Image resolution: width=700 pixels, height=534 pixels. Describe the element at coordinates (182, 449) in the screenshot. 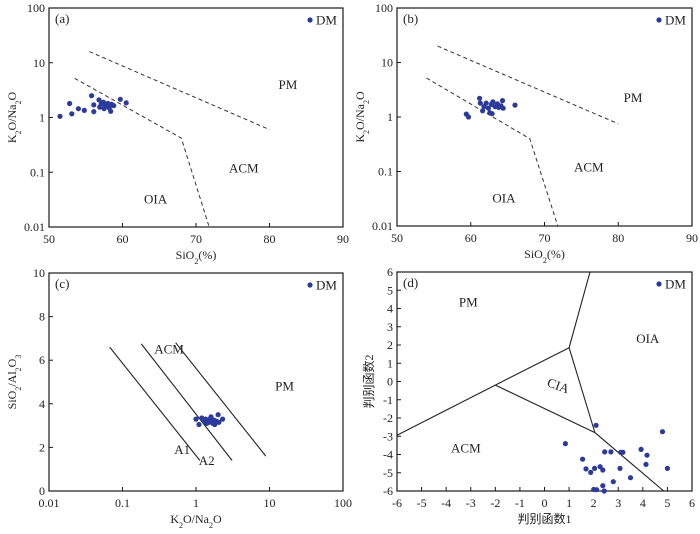

I see `region-label-a1: A1` at that location.